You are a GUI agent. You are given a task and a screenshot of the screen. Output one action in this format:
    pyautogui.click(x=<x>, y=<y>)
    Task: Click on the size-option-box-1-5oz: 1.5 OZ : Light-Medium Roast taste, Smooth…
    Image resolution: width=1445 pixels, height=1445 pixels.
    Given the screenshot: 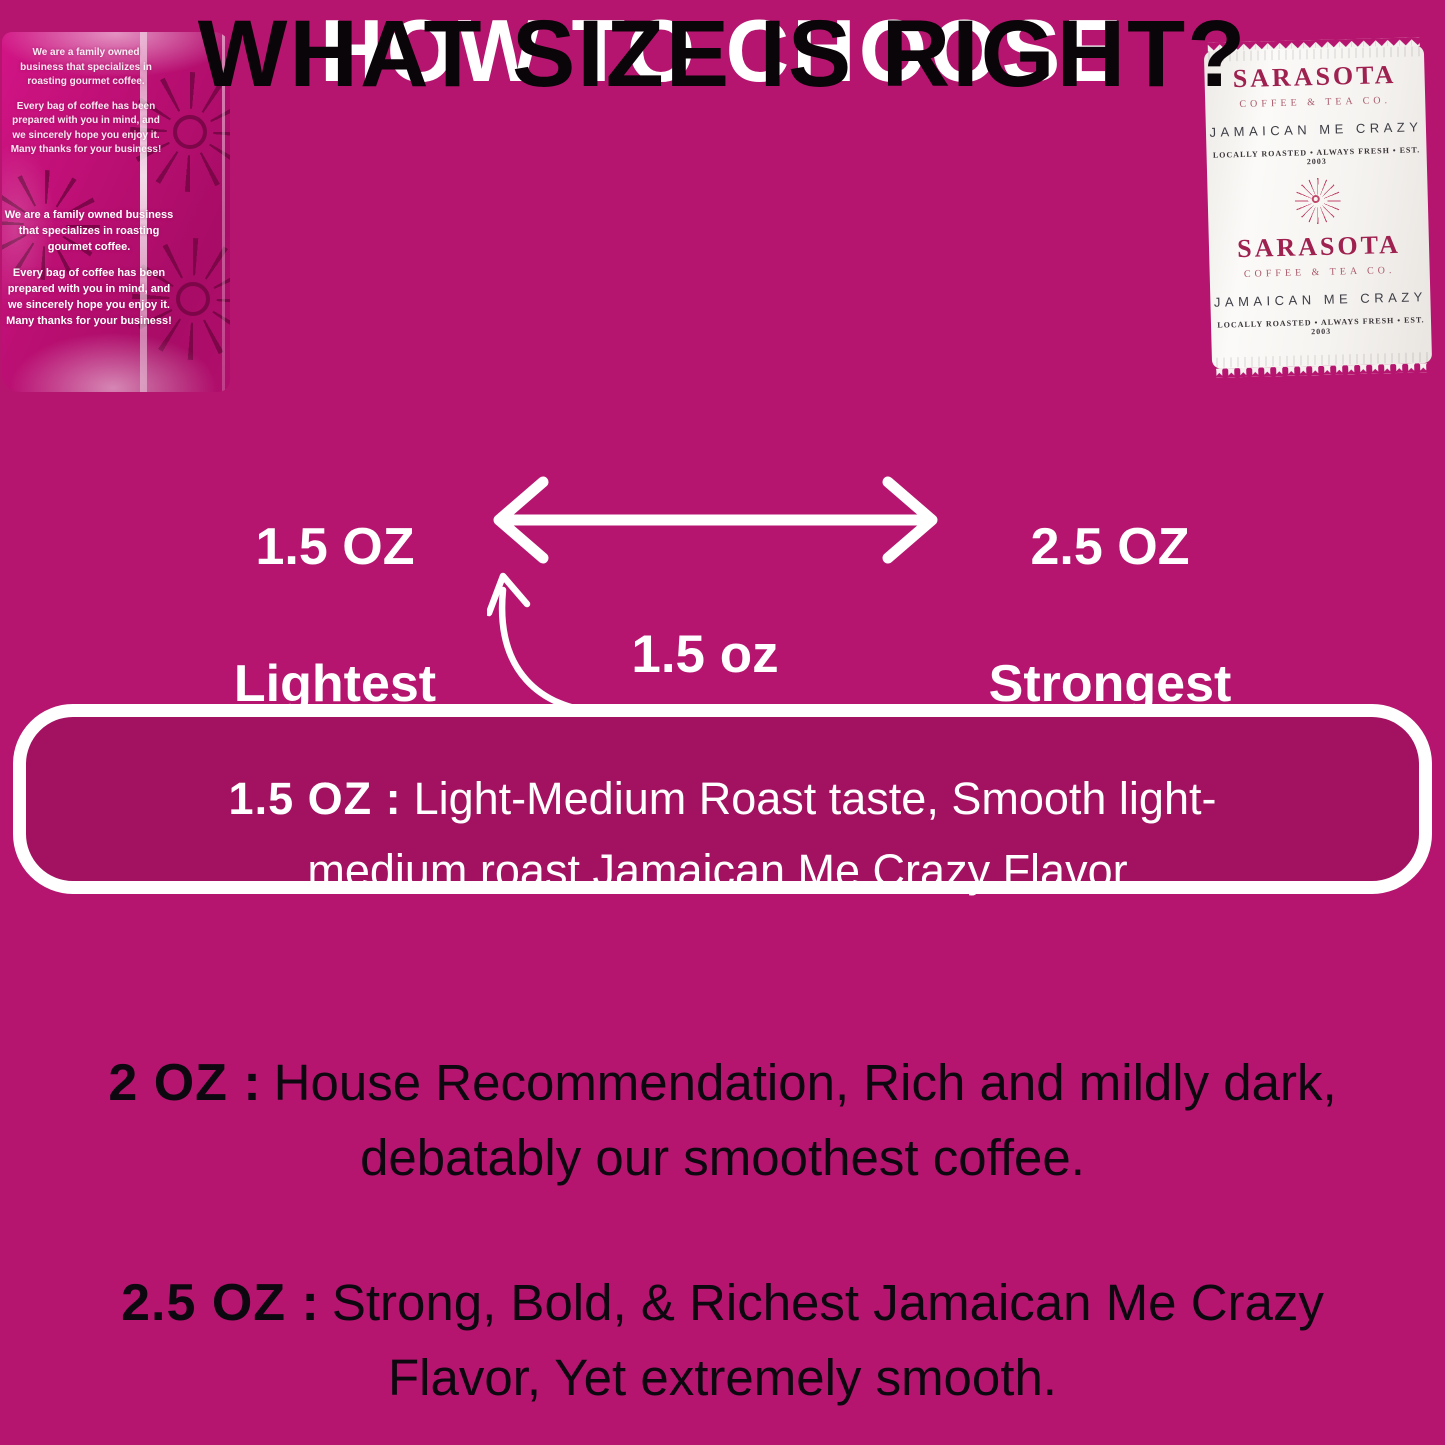 What is the action you would take?
    pyautogui.click(x=722, y=800)
    